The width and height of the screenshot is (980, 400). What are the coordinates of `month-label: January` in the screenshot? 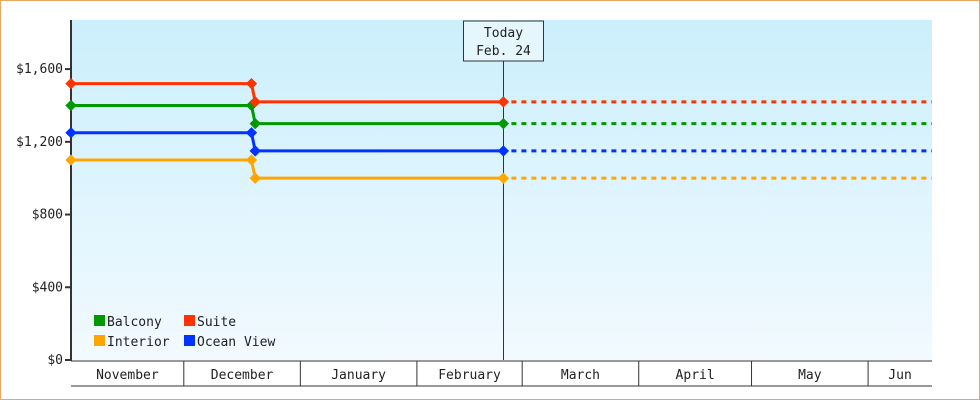 It's located at (358, 375).